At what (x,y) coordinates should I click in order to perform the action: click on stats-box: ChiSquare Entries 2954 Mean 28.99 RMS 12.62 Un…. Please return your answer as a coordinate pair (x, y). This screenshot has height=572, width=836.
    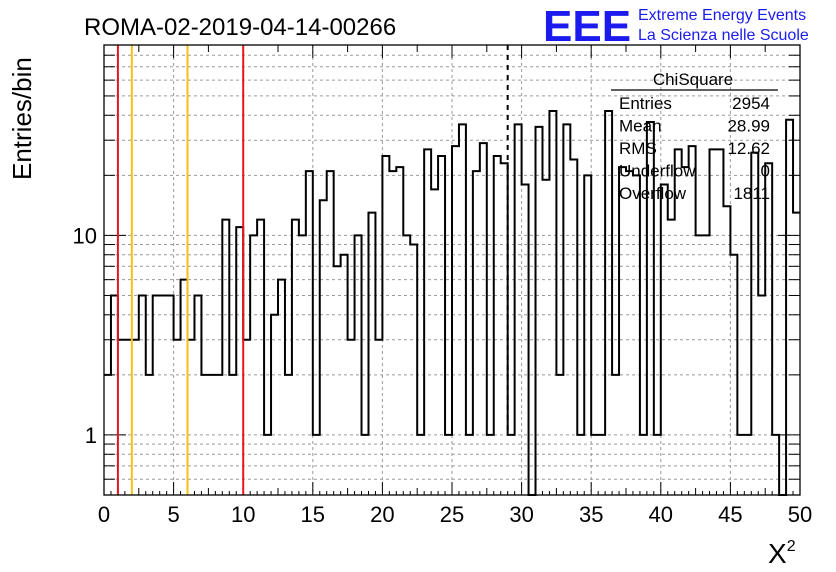
    Looking at the image, I should click on (694, 136).